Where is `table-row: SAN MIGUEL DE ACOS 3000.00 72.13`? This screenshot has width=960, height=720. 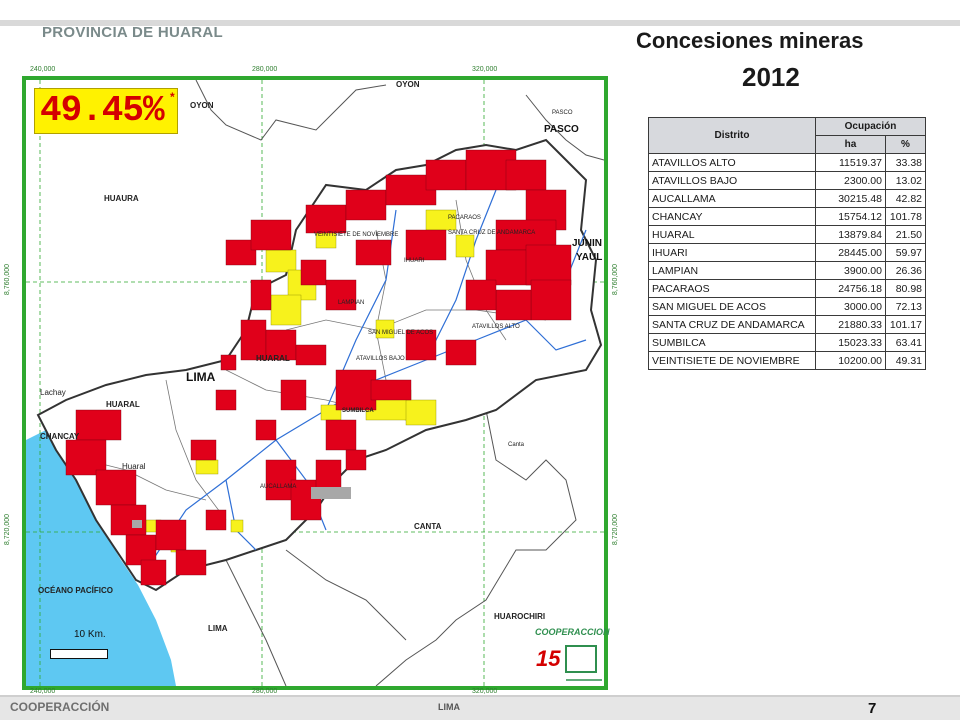
table-row: SAN MIGUEL DE ACOS 3000.00 72.13 is located at coordinates (787, 306).